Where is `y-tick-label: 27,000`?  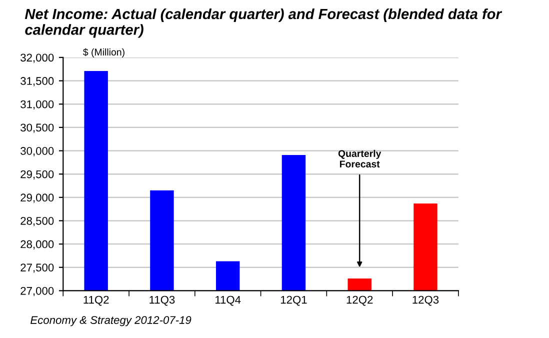
y-tick-label: 27,000 is located at coordinates (37, 291).